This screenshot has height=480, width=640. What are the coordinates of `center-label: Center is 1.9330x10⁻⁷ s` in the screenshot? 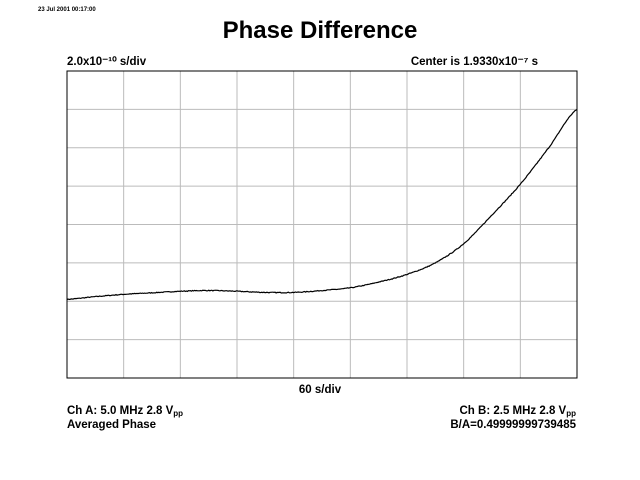 It's located at (474, 62).